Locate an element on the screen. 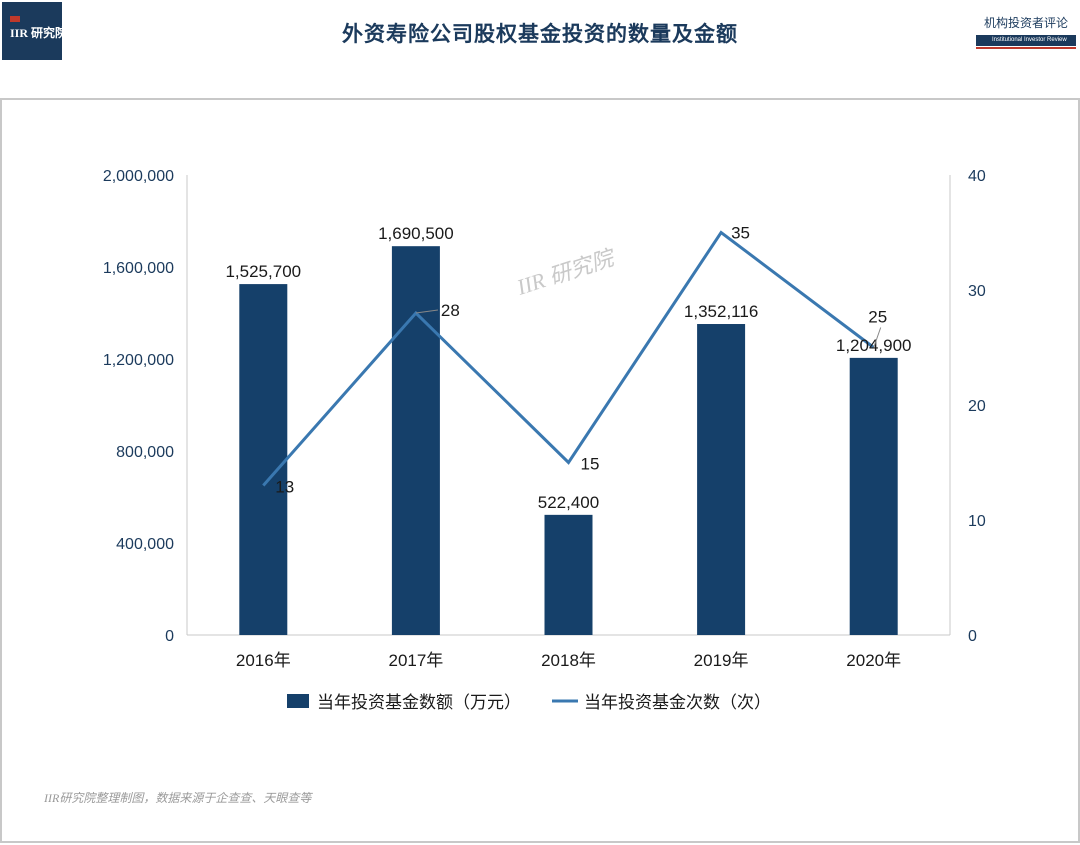 This screenshot has width=1080, height=845. x-tick-label: 2019年 is located at coordinates (721, 660).